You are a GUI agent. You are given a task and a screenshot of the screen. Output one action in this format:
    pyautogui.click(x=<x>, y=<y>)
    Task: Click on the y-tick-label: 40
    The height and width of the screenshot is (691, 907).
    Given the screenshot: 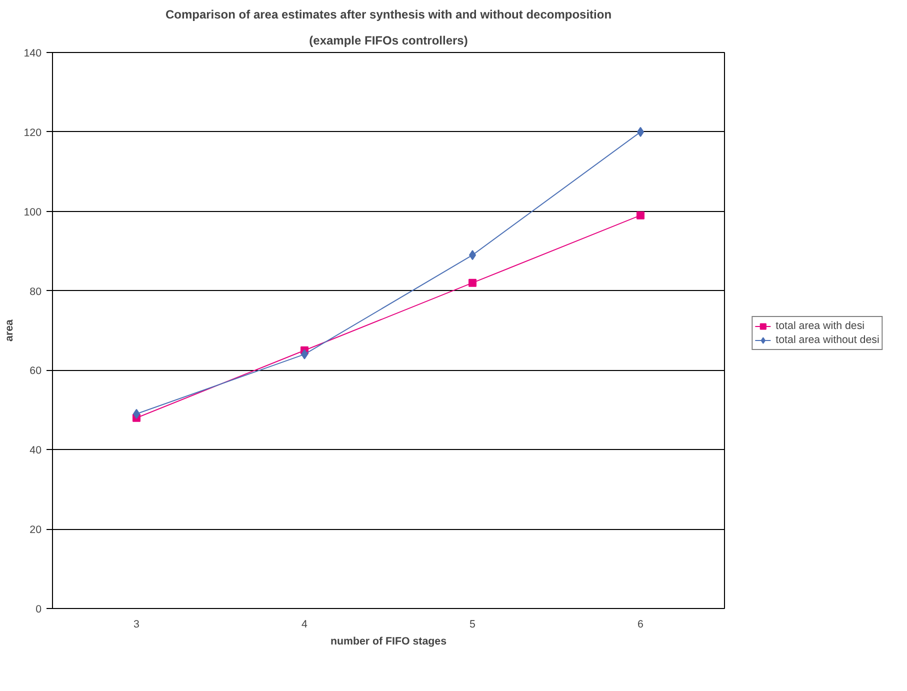 What is the action you would take?
    pyautogui.click(x=36, y=450)
    